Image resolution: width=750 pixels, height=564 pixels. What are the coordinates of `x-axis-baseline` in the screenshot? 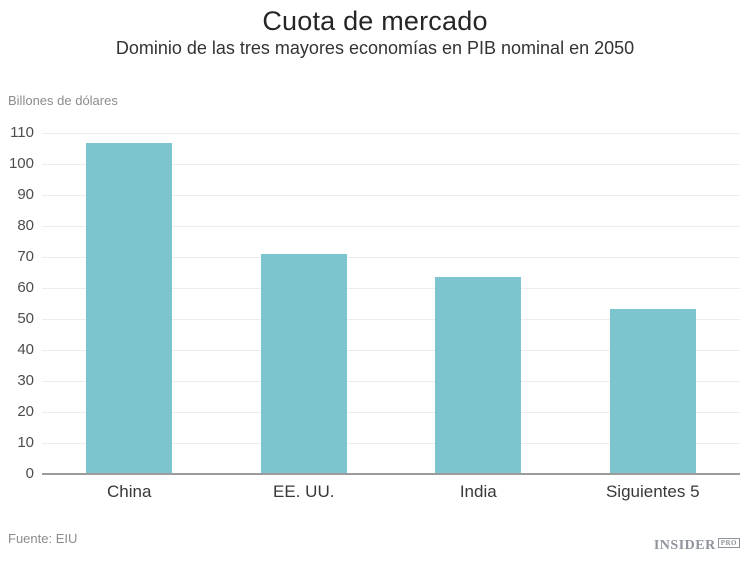 It's located at (391, 474).